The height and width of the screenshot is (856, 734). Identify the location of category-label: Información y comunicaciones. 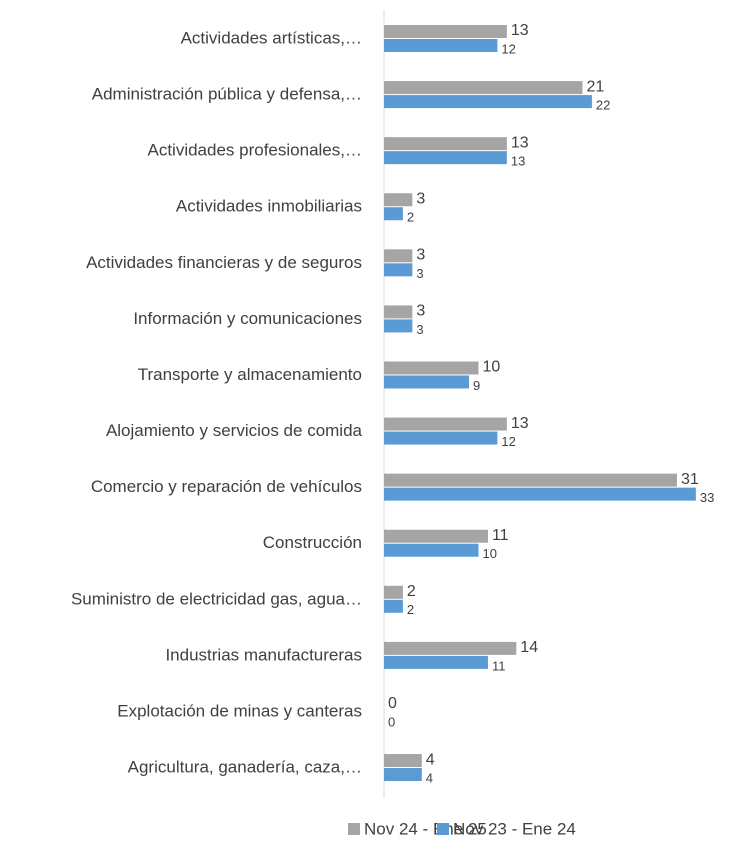
(247, 318).